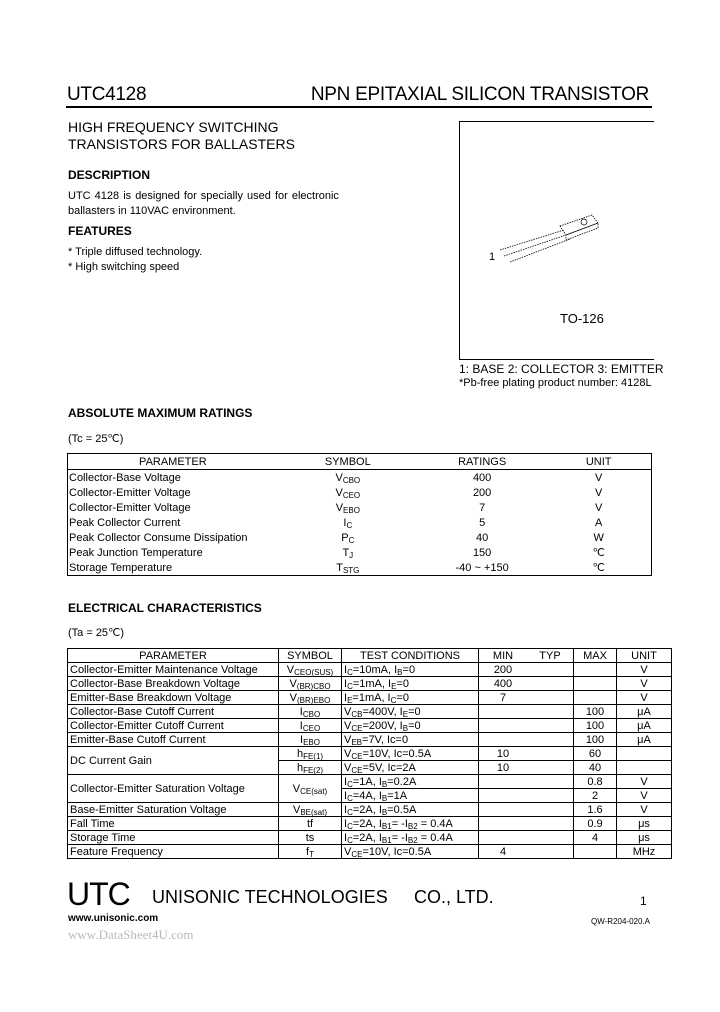 This screenshot has width=720, height=1012. Describe the element at coordinates (598, 537) in the screenshot. I see `unit-cell: W` at that location.